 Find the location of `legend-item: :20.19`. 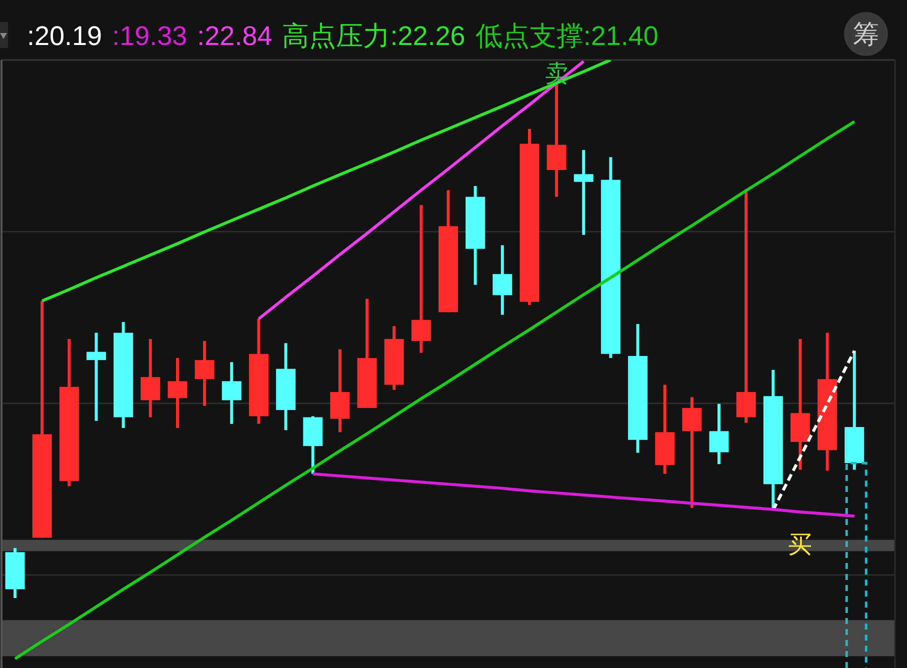

legend-item: :20.19 is located at coordinates (64, 36).